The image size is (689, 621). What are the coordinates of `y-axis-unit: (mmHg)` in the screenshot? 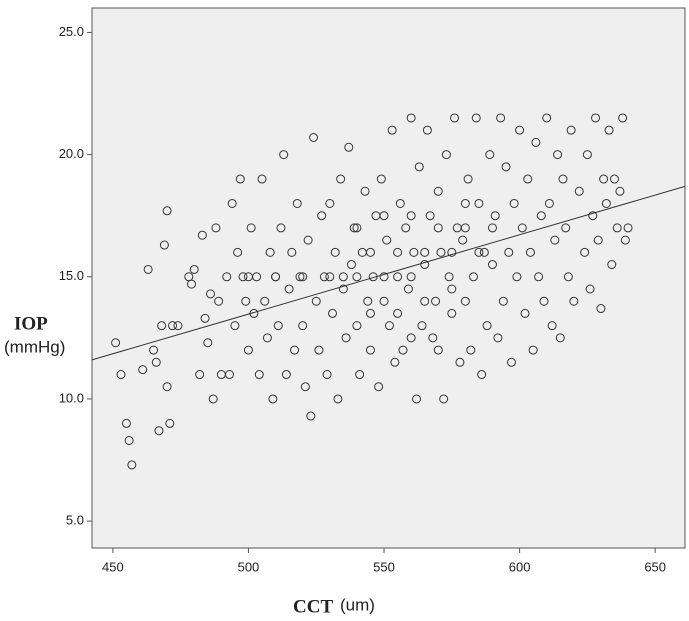 It's located at (34, 346).